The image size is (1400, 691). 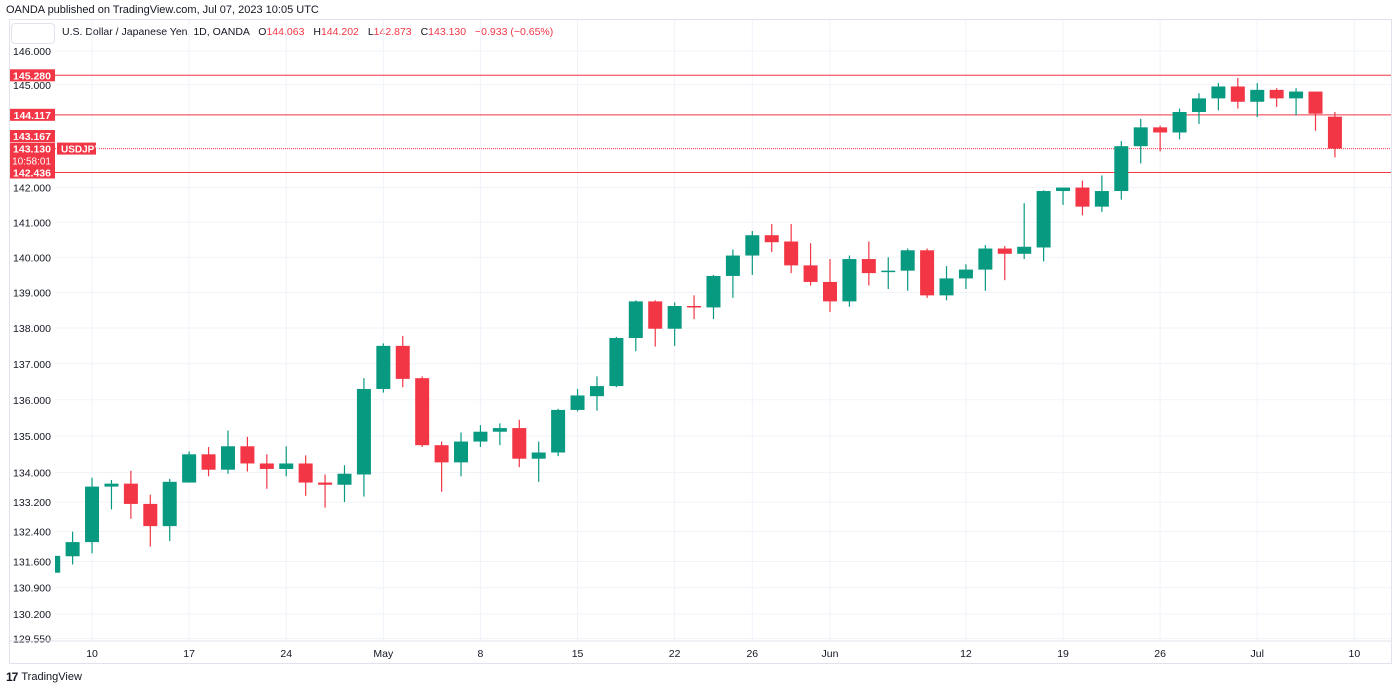 I want to click on footer-brand: TradingView, so click(x=51, y=677).